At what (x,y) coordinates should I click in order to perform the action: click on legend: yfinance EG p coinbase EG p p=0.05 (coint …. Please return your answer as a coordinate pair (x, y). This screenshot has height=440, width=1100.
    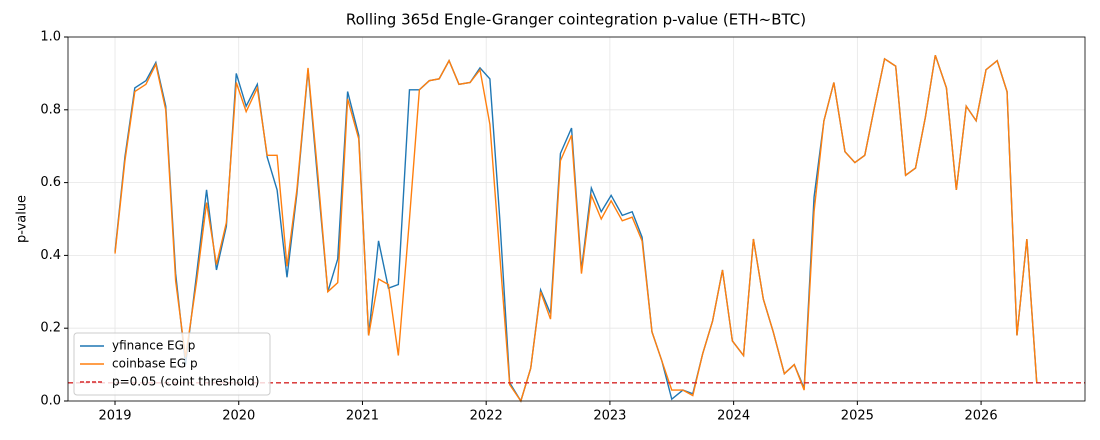
    Looking at the image, I should click on (172, 364).